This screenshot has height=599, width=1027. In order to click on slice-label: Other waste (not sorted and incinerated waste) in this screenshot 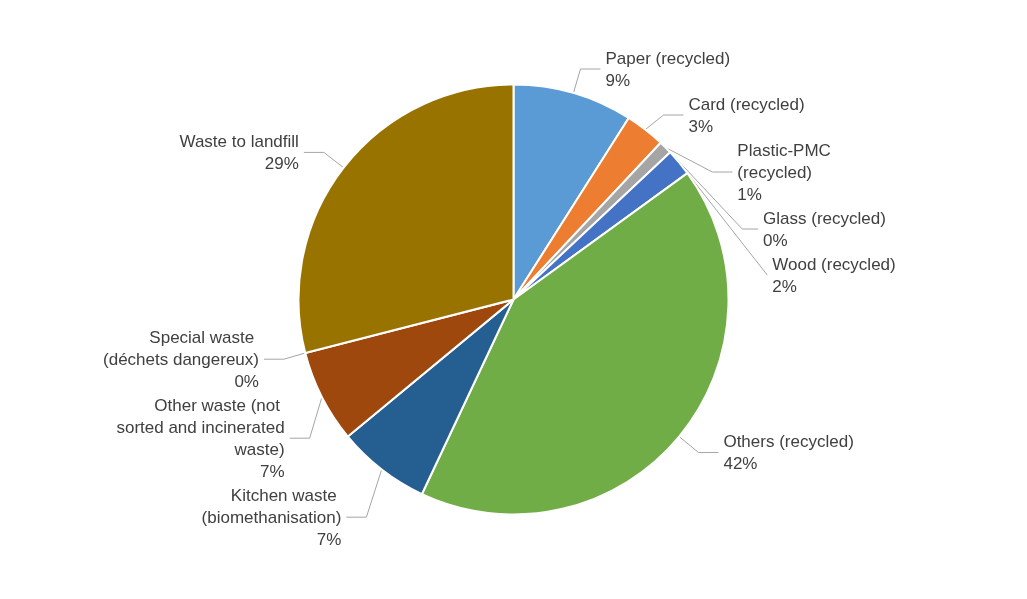, I will do `click(200, 427)`.